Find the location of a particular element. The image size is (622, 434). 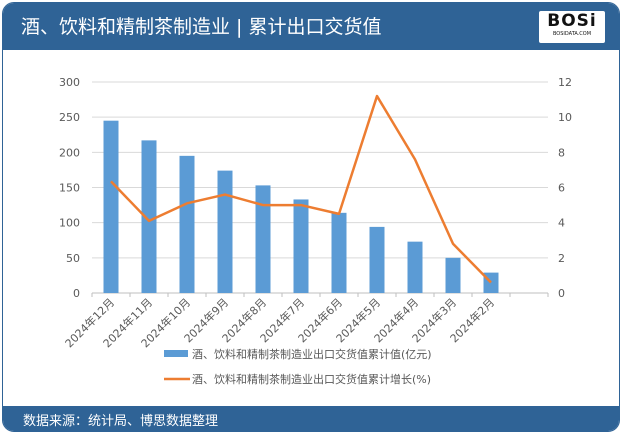

left-axis-tick: 0 is located at coordinates (76, 293).